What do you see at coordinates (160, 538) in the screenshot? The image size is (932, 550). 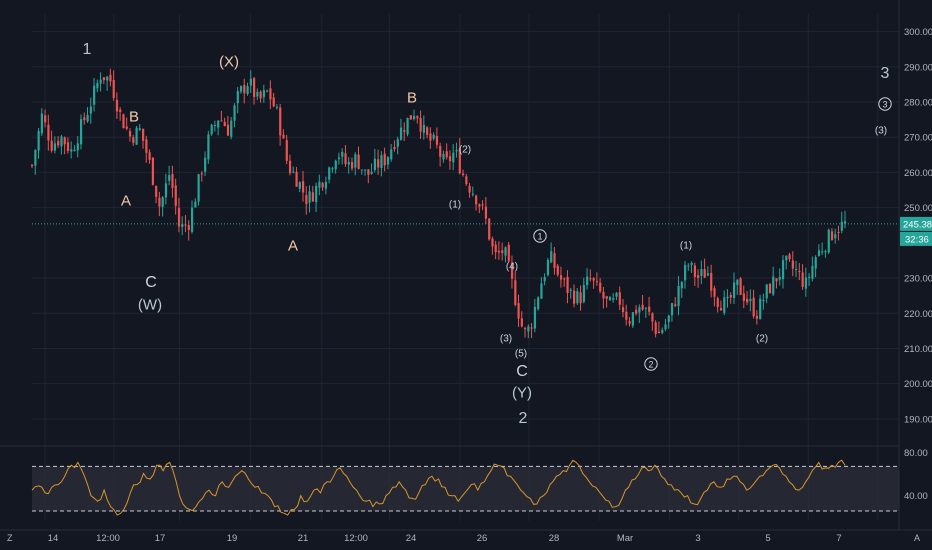 I see `time-tick-label: 17` at bounding box center [160, 538].